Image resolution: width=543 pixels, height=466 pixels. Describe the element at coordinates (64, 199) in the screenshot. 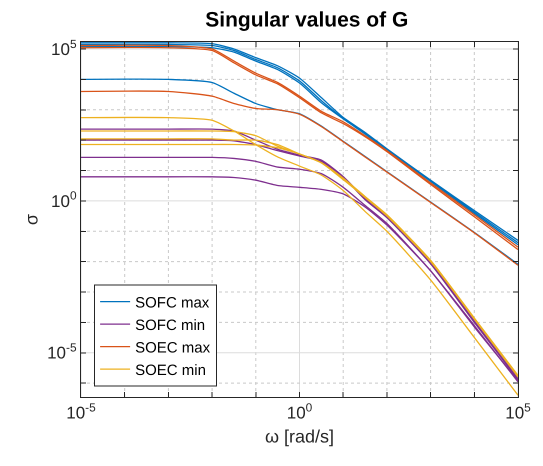

I see `y-tick-label: 10$^{0}$` at that location.